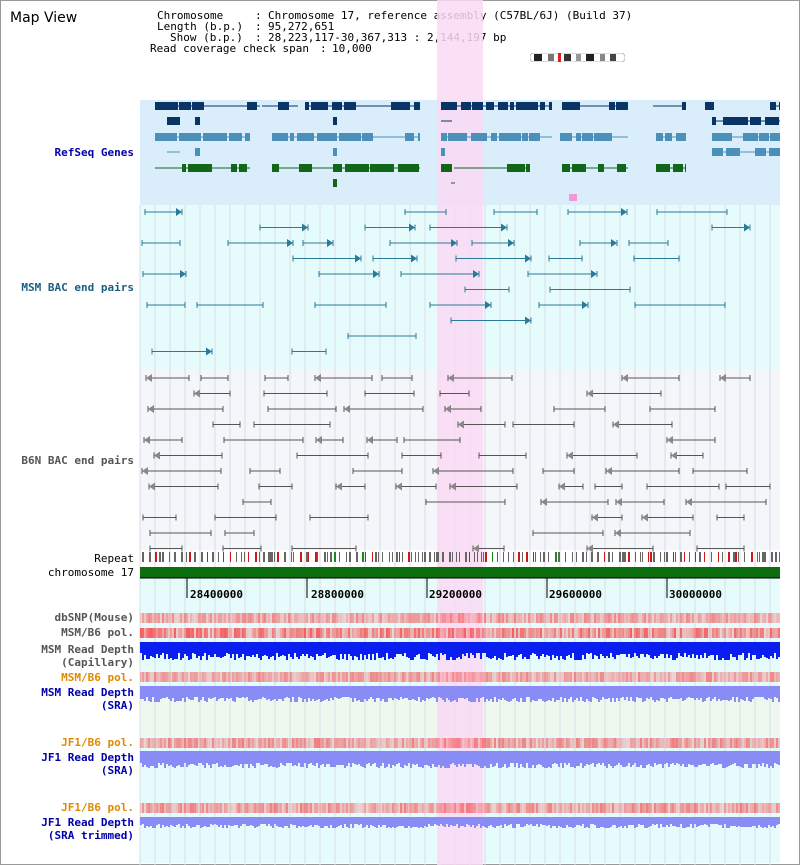 This screenshot has width=800, height=865. Describe the element at coordinates (87, 656) in the screenshot. I see `track-label-msm-depth-capillary: MSM Read Depth (Capillary)` at that location.